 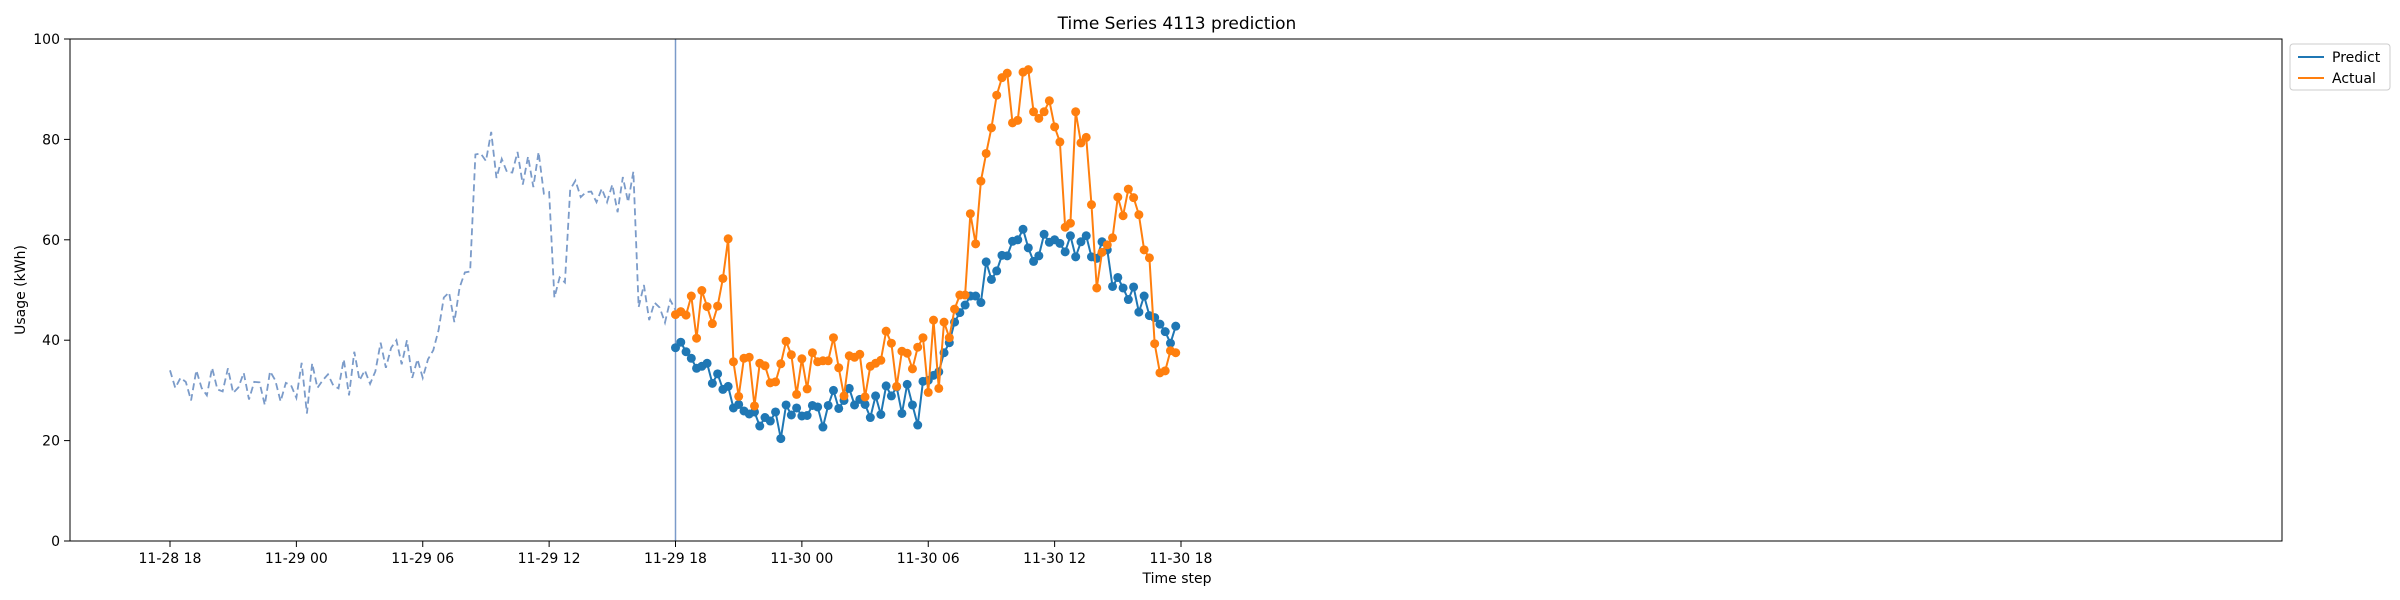 I want to click on x-tick-label: 11-29 06, so click(x=422, y=559).